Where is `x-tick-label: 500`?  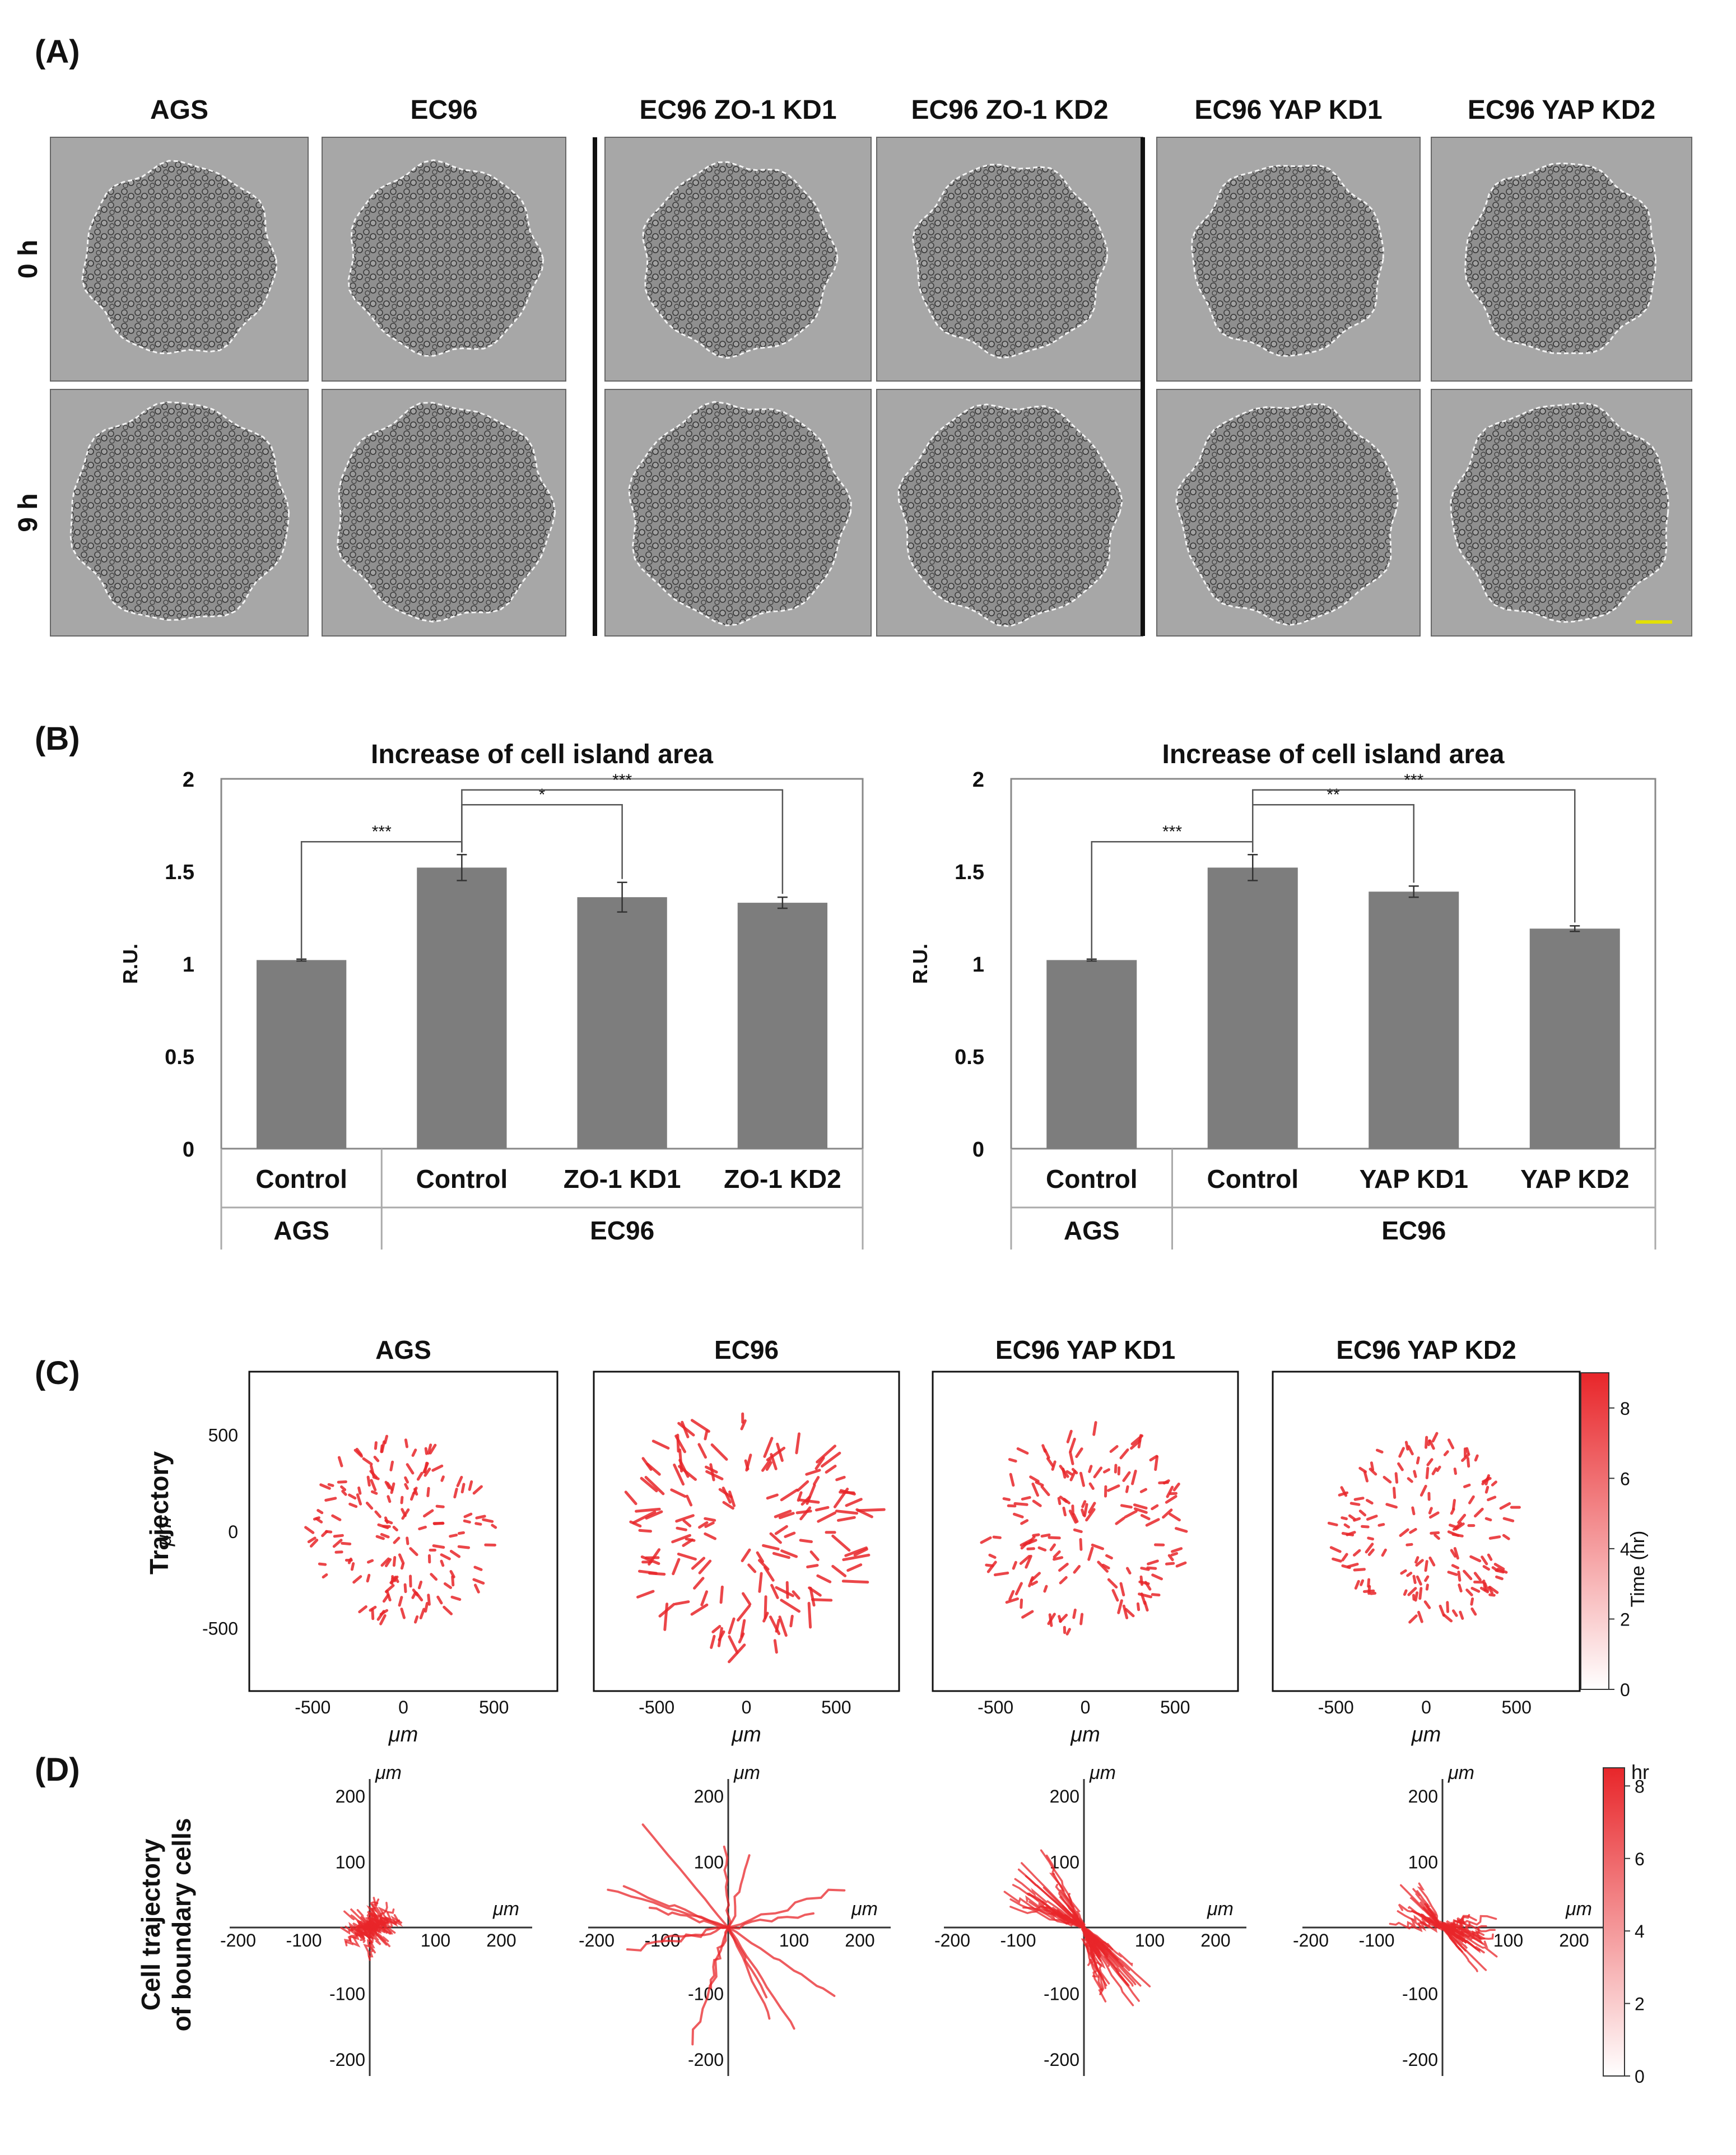 x-tick-label: 500 is located at coordinates (836, 1707).